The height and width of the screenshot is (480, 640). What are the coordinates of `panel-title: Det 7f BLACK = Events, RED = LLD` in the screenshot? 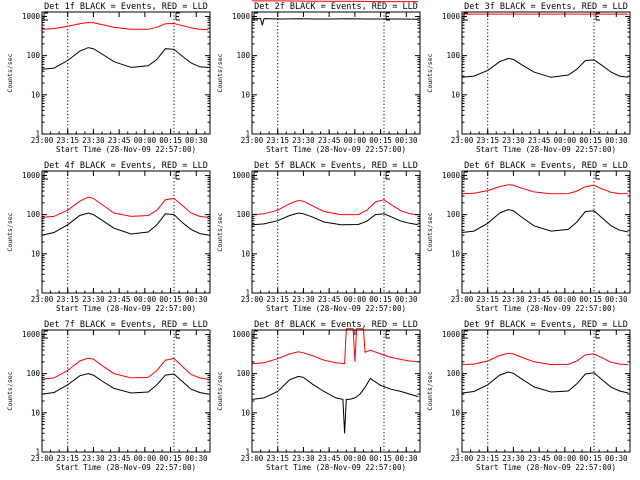 It's located at (126, 325).